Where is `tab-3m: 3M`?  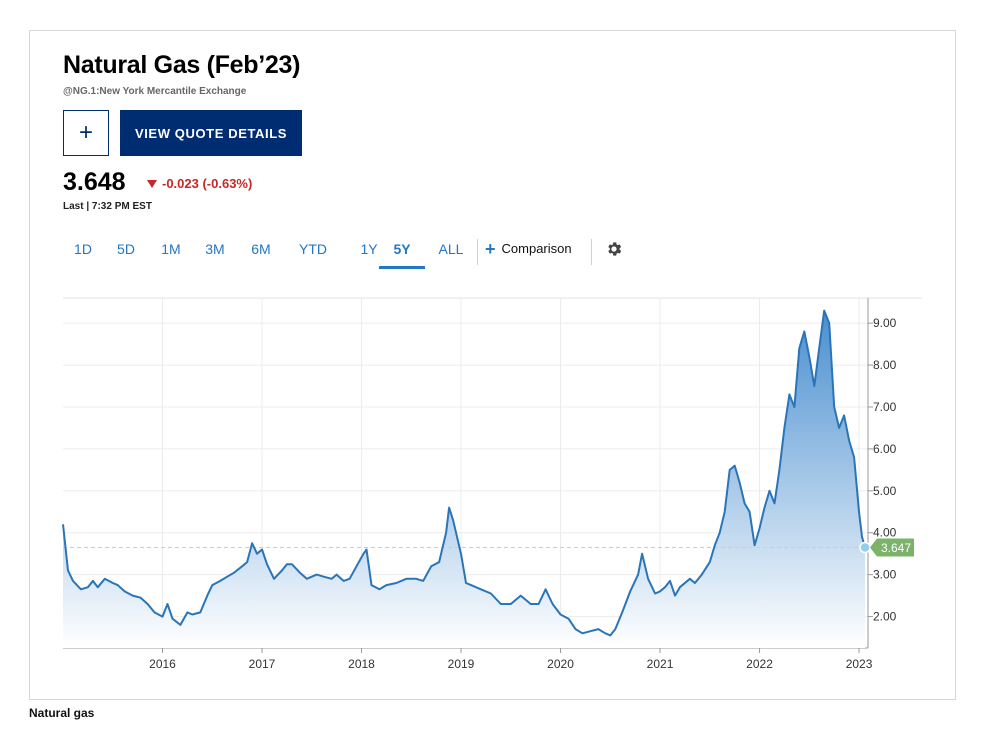
tab-3m: 3M is located at coordinates (215, 249).